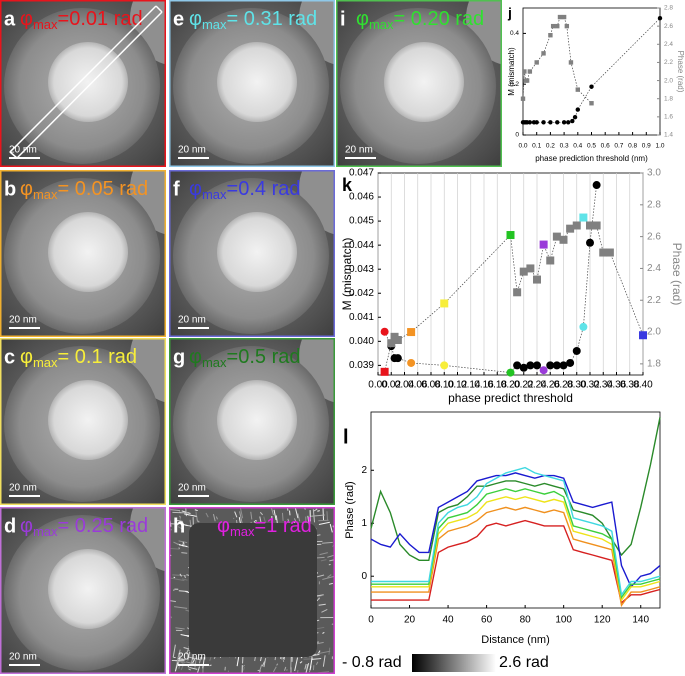 This screenshot has width=685, height=676. I want to click on y-tick-label: 0.046, so click(361, 197).